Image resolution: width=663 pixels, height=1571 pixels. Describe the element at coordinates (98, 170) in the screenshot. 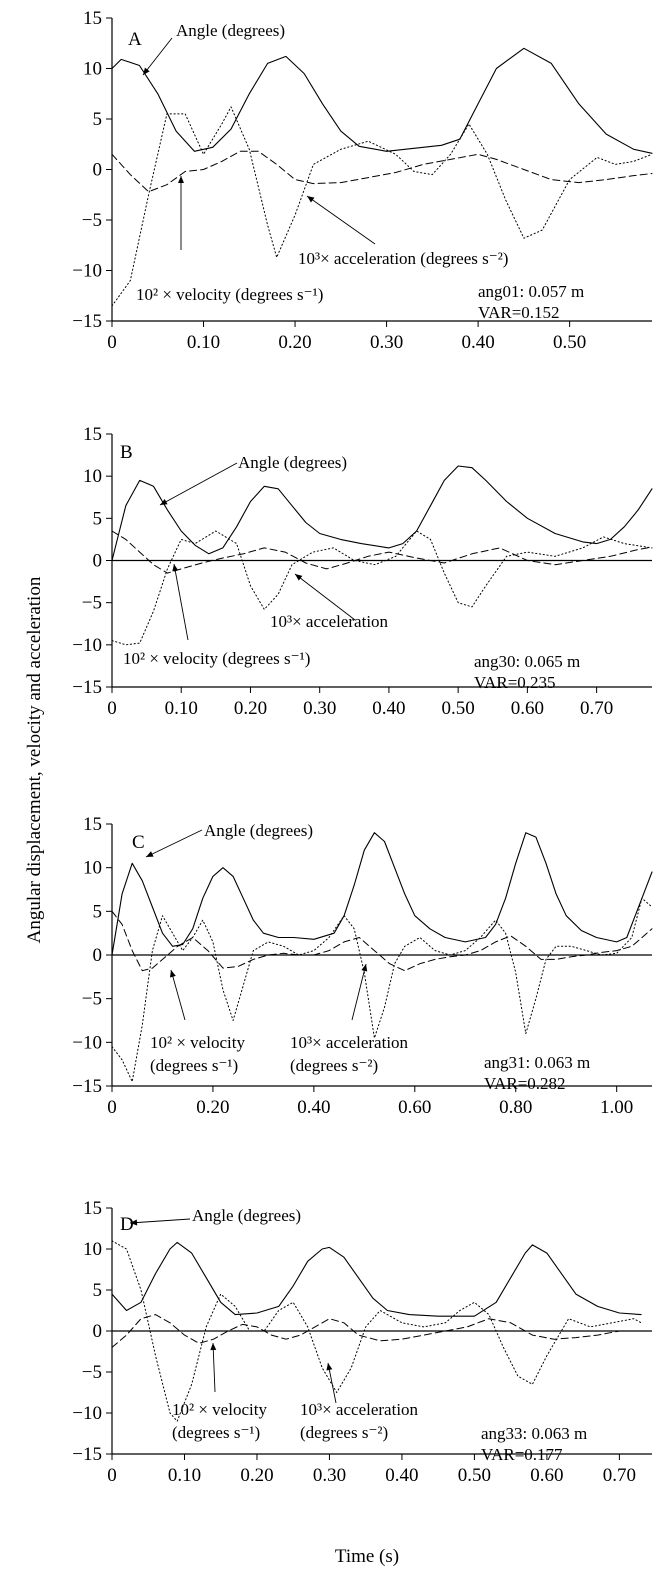

I see `panel-A-y-tick-label: 0` at that location.